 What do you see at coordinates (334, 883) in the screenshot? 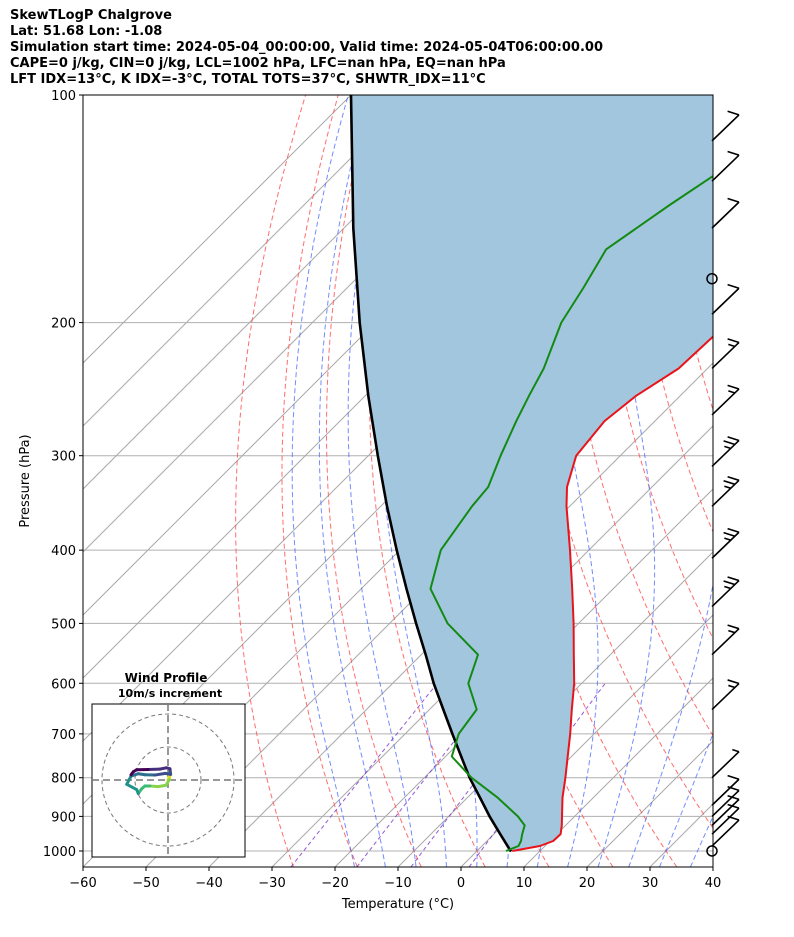
I see `x-tick-label: −20` at bounding box center [334, 883].